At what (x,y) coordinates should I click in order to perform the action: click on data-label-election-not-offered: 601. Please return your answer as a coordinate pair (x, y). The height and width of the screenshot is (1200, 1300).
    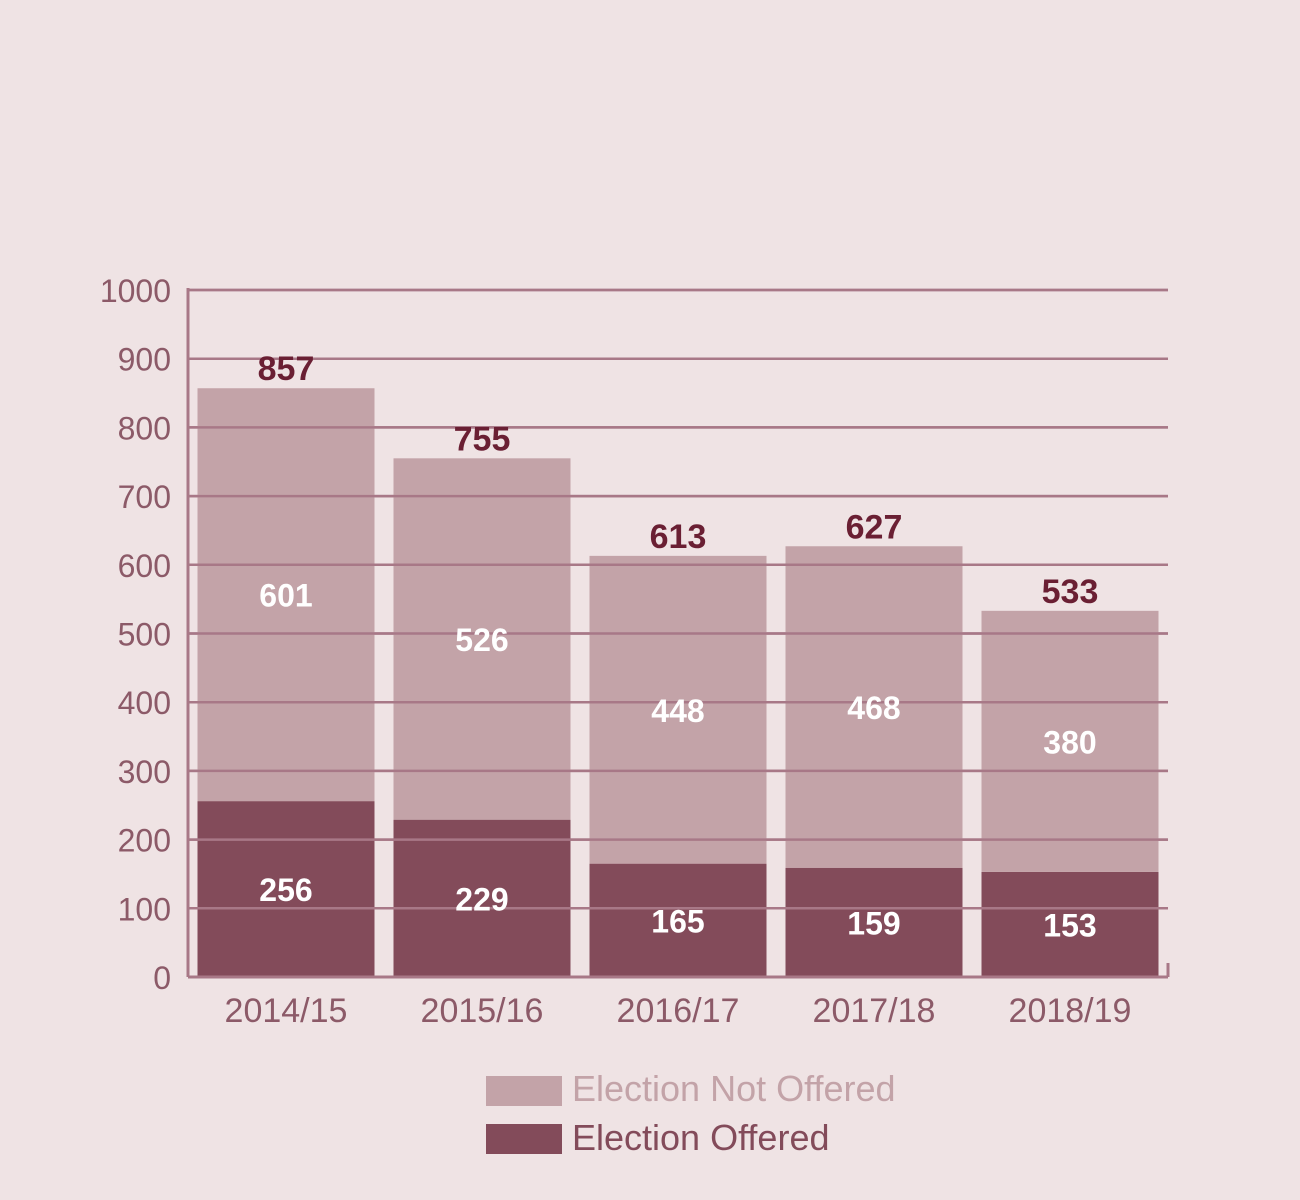
    Looking at the image, I should click on (285, 596).